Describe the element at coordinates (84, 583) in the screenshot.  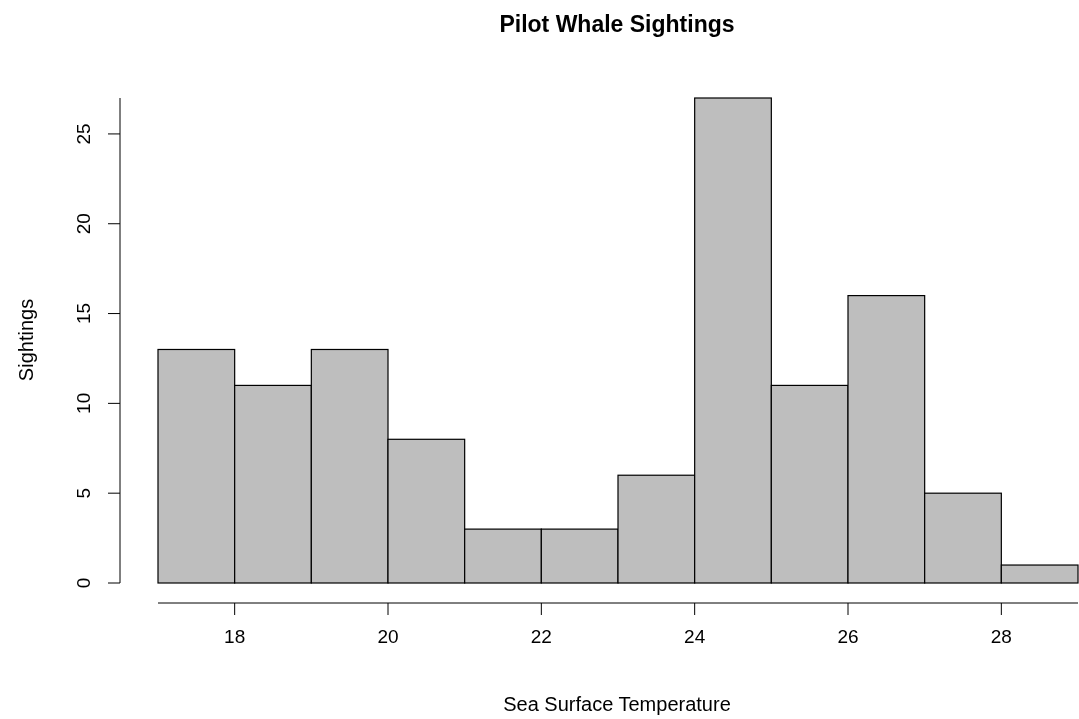
I see `y-tick-label: 0` at that location.